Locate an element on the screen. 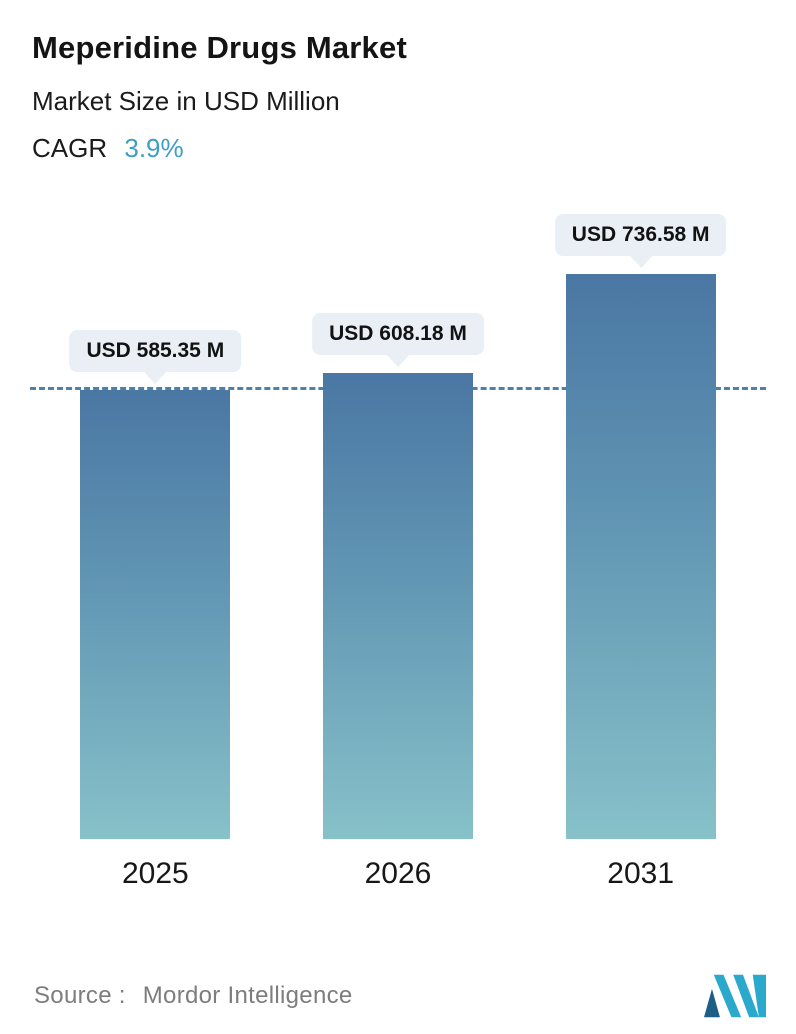 Image resolution: width=796 pixels, height=1034 pixels. x-axis-label: 2031 is located at coordinates (641, 873).